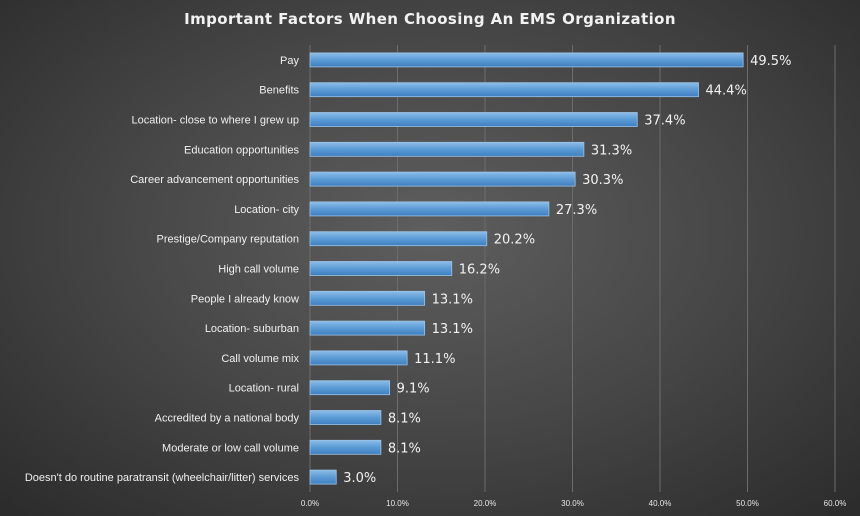  I want to click on category-label: Pay, so click(289, 61).